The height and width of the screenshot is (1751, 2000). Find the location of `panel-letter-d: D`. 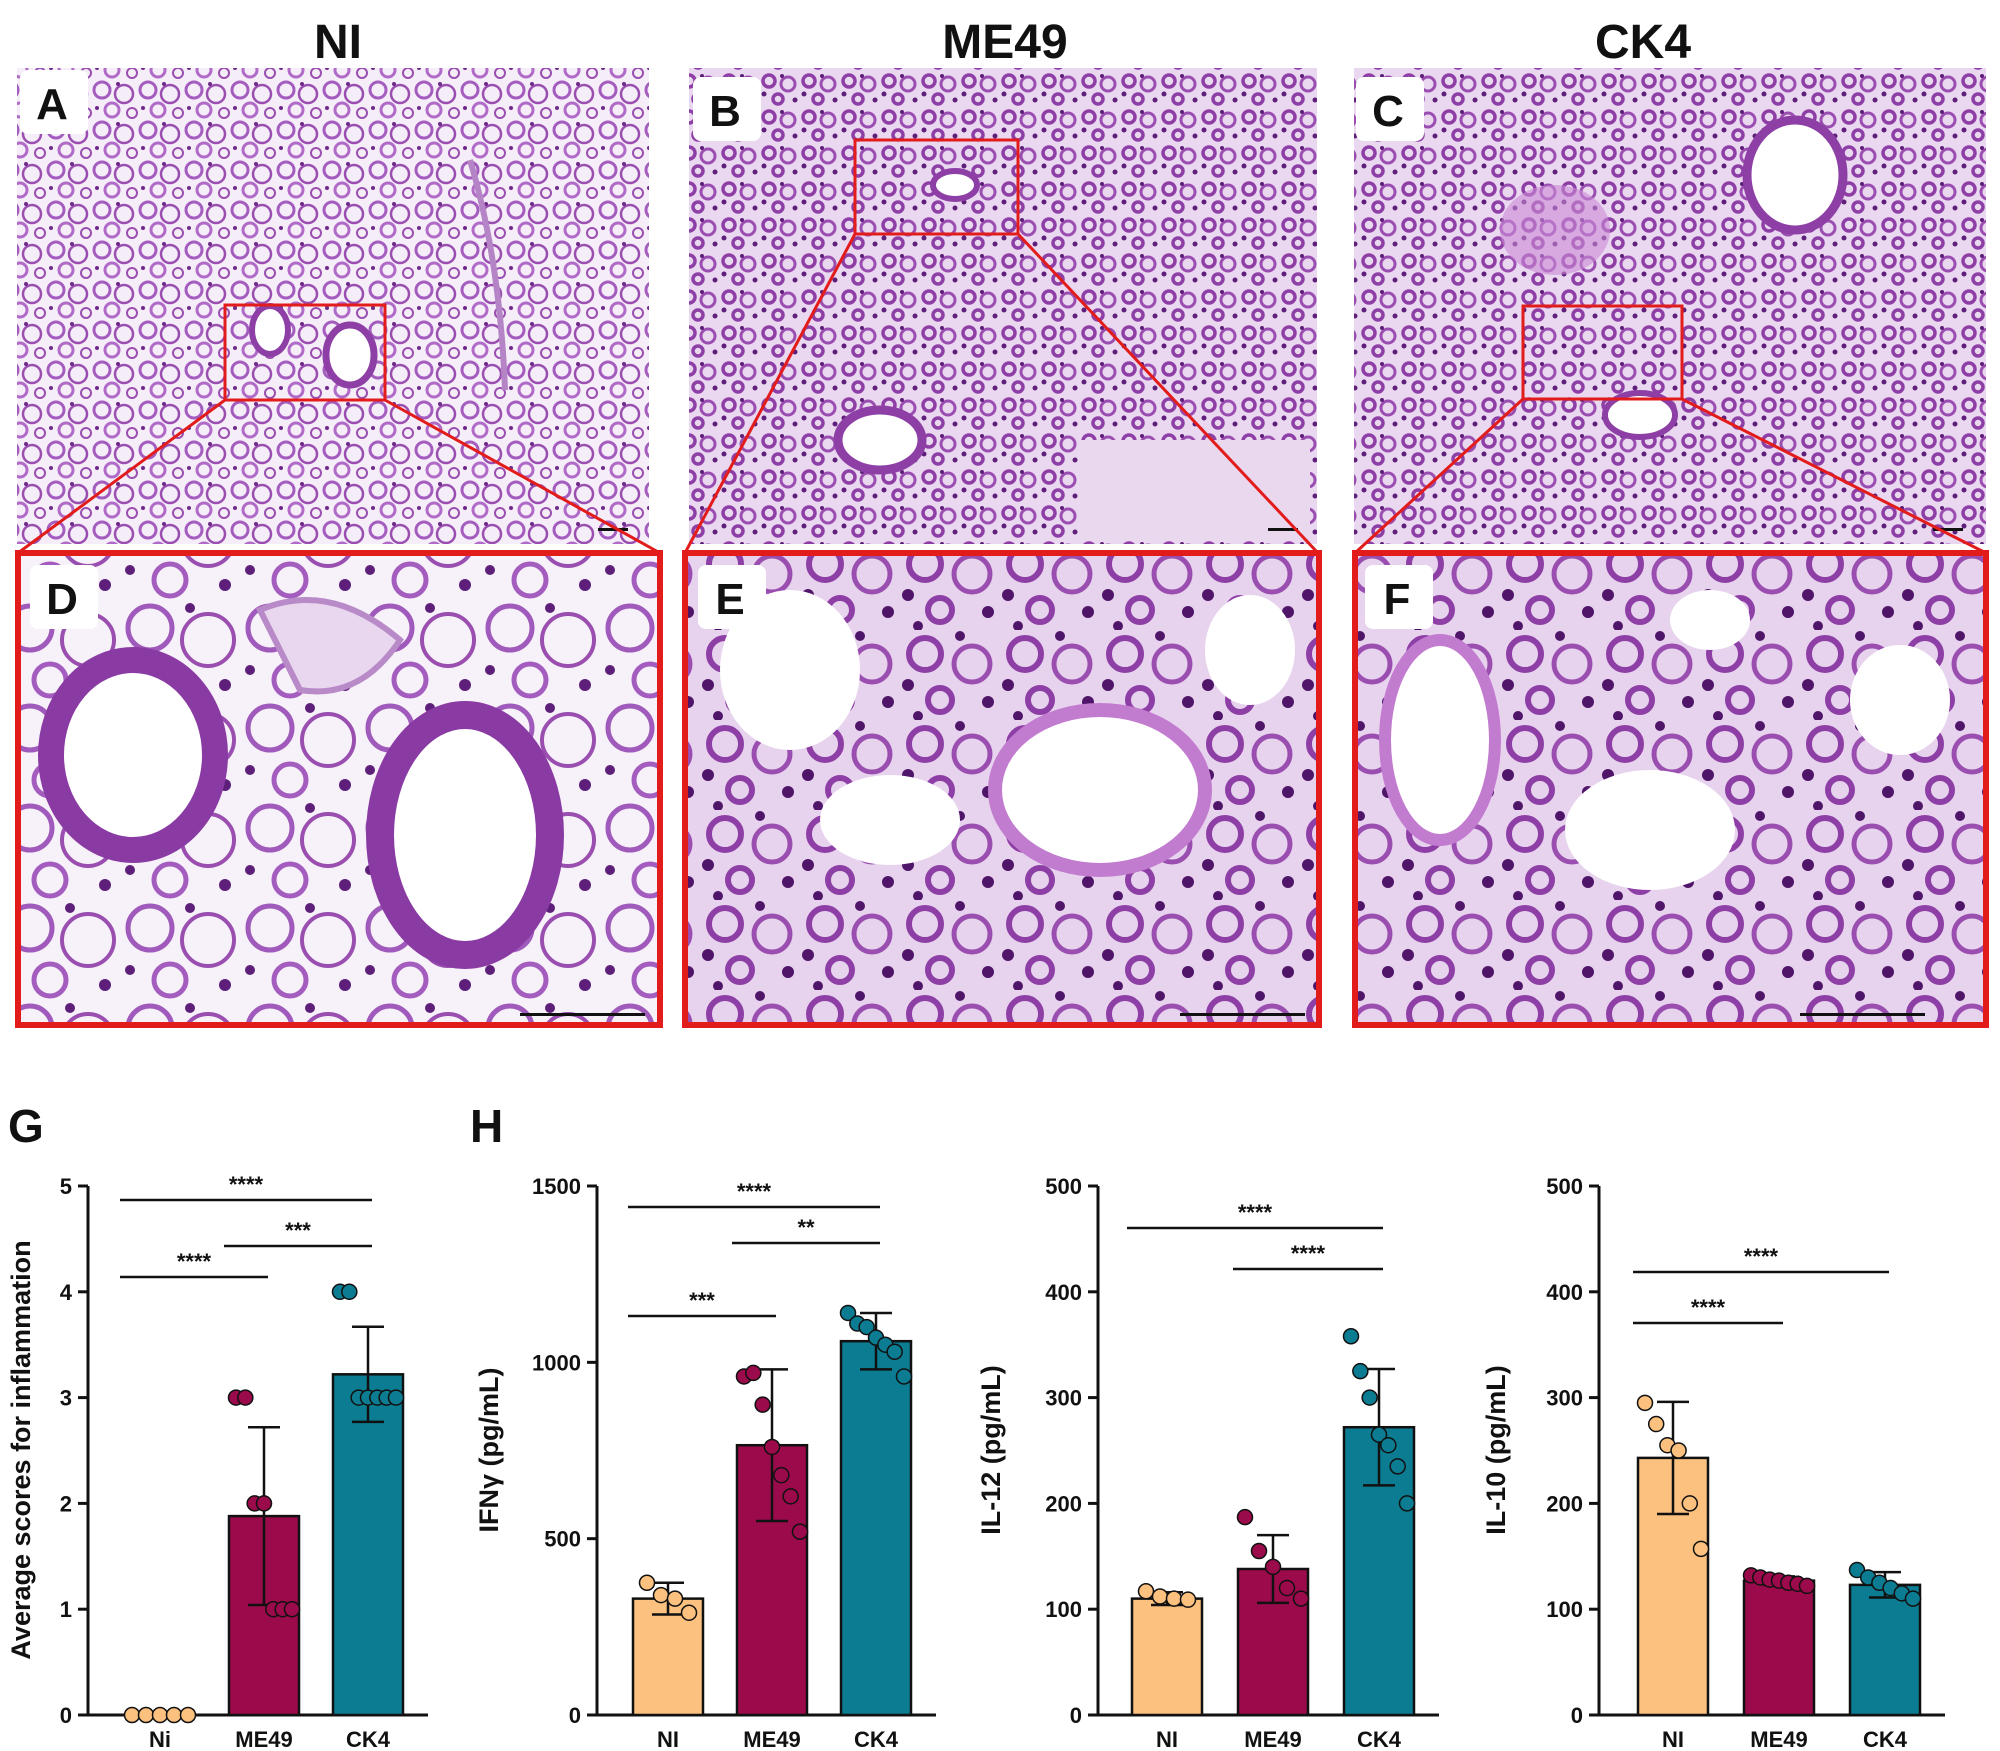

panel-letter-d: D is located at coordinates (64, 597).